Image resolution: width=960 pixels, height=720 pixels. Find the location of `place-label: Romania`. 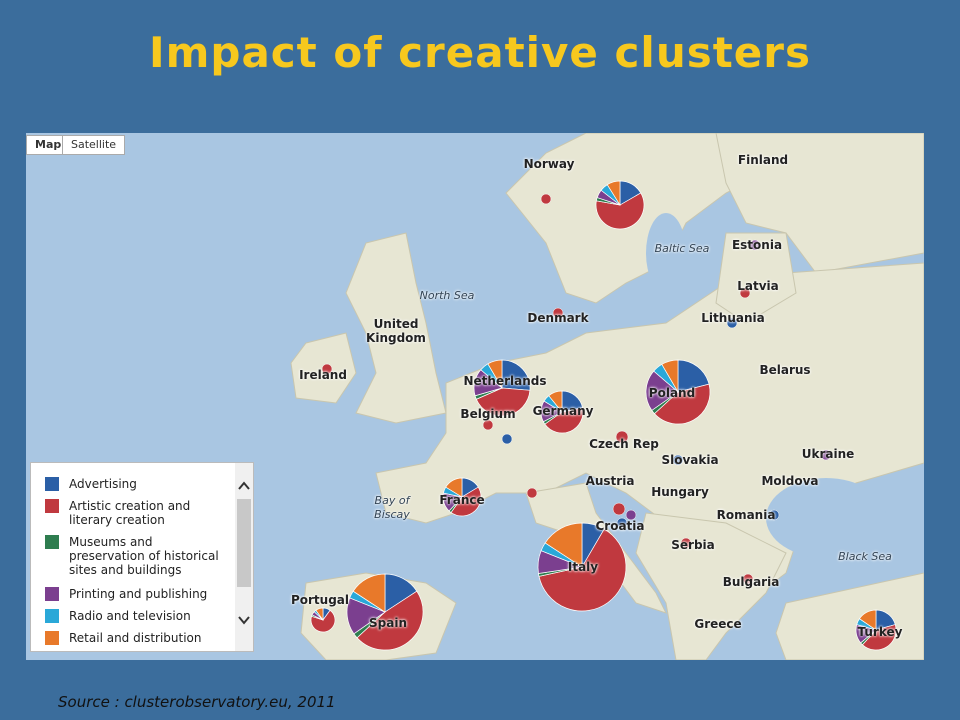

place-label: Romania is located at coordinates (746, 515).